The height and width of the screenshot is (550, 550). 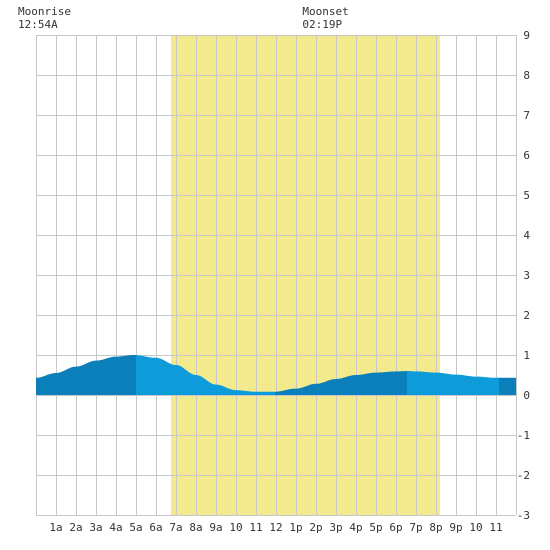 I want to click on moonrise-label: Moonrise, so click(x=44, y=11).